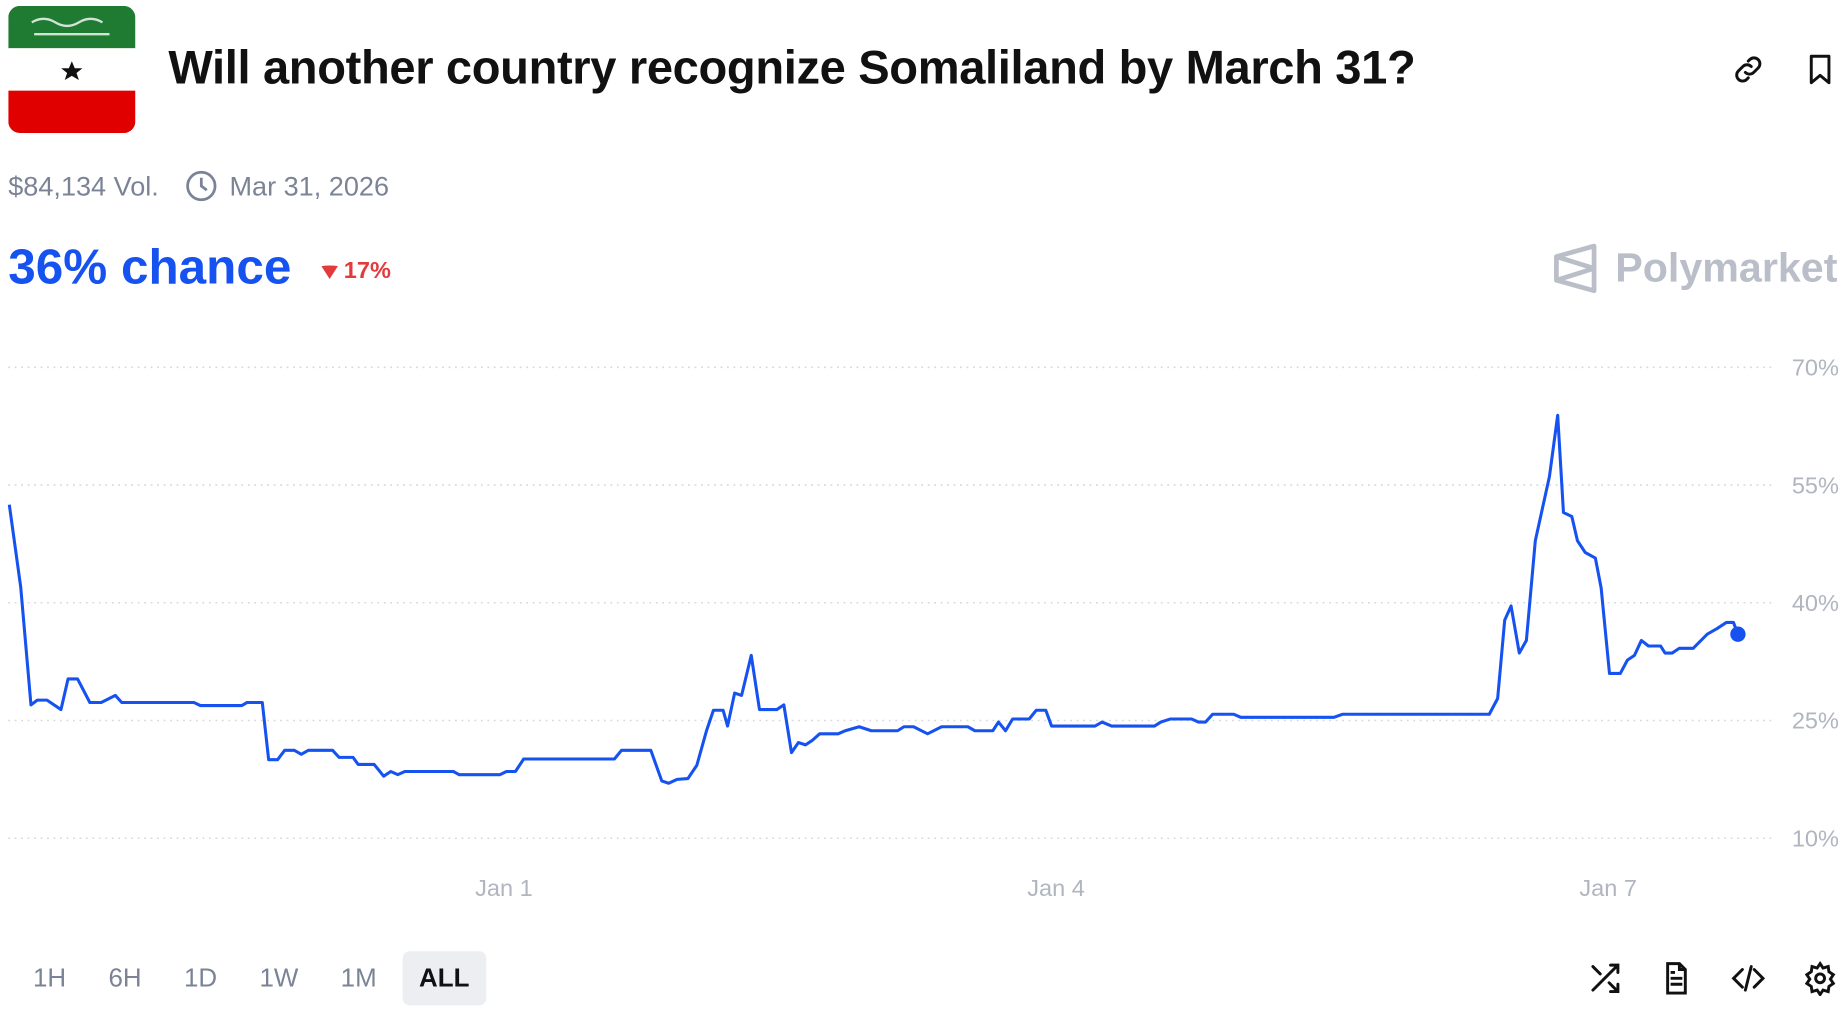 Image resolution: width=1846 pixels, height=1018 pixels. I want to click on change-badge: 17%, so click(355, 271).